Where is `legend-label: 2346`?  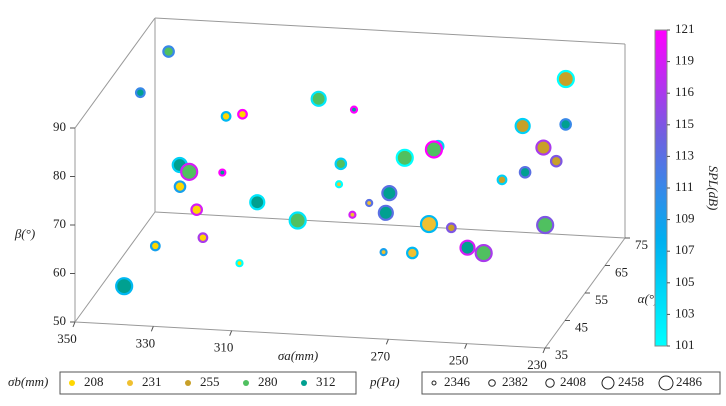
legend-label: 2346 is located at coordinates (457, 381).